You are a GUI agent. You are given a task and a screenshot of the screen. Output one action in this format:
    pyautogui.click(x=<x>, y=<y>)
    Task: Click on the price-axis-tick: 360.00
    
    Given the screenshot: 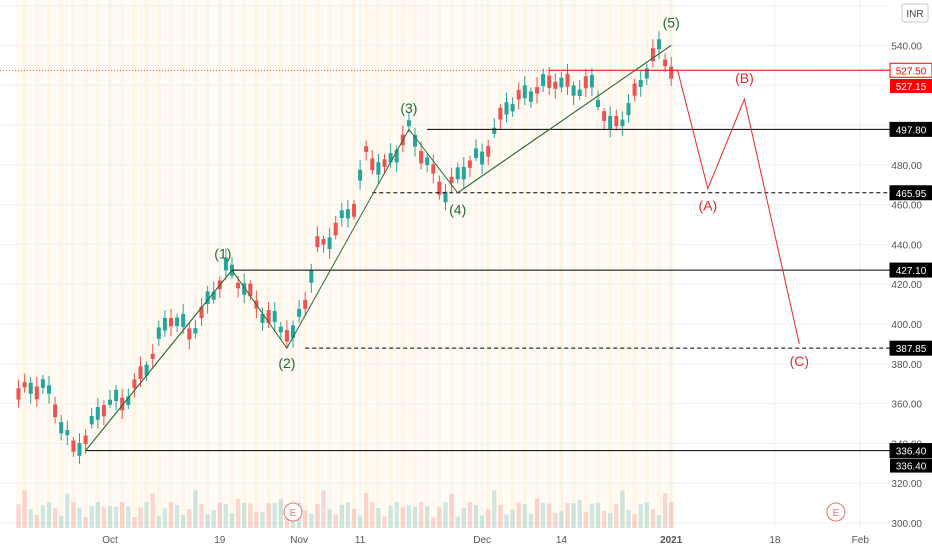 What is the action you would take?
    pyautogui.click(x=906, y=405)
    